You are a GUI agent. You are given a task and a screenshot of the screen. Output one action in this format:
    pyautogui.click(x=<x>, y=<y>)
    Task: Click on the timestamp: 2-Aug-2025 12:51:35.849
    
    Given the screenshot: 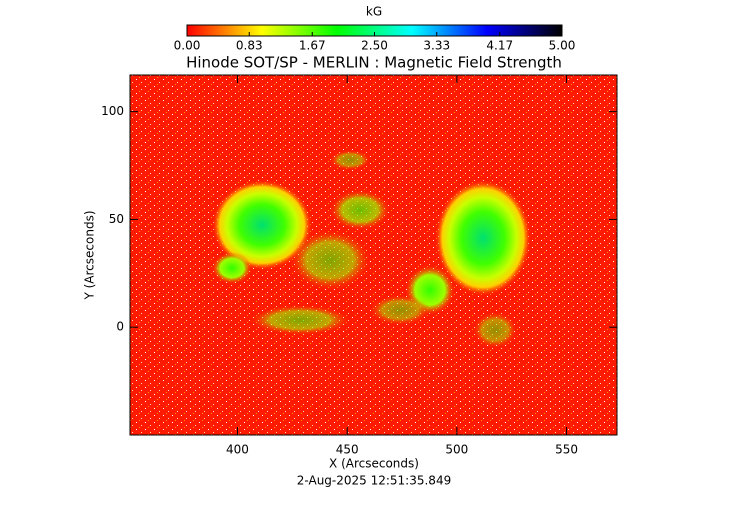 What is the action you would take?
    pyautogui.click(x=374, y=481)
    